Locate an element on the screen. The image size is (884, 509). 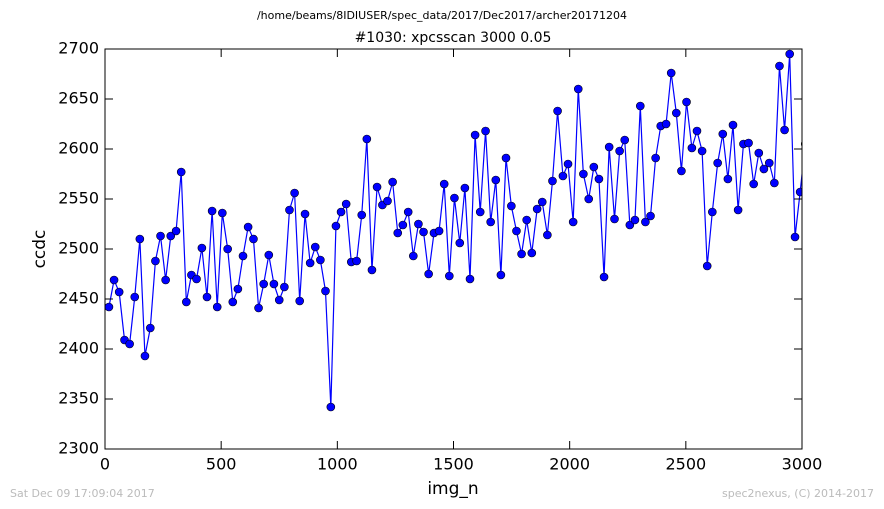
x-tick-label: 1500 is located at coordinates (453, 464).